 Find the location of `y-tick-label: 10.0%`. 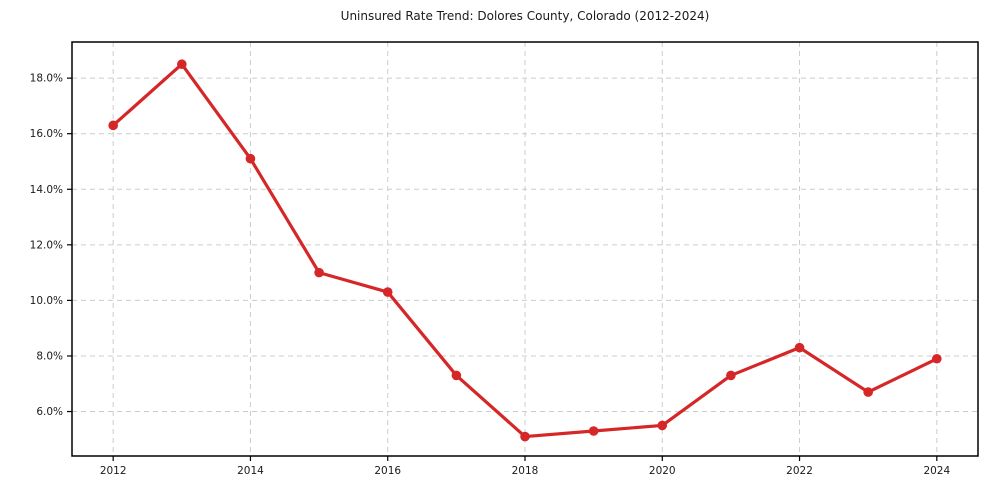

y-tick-label: 10.0% is located at coordinates (46, 301).